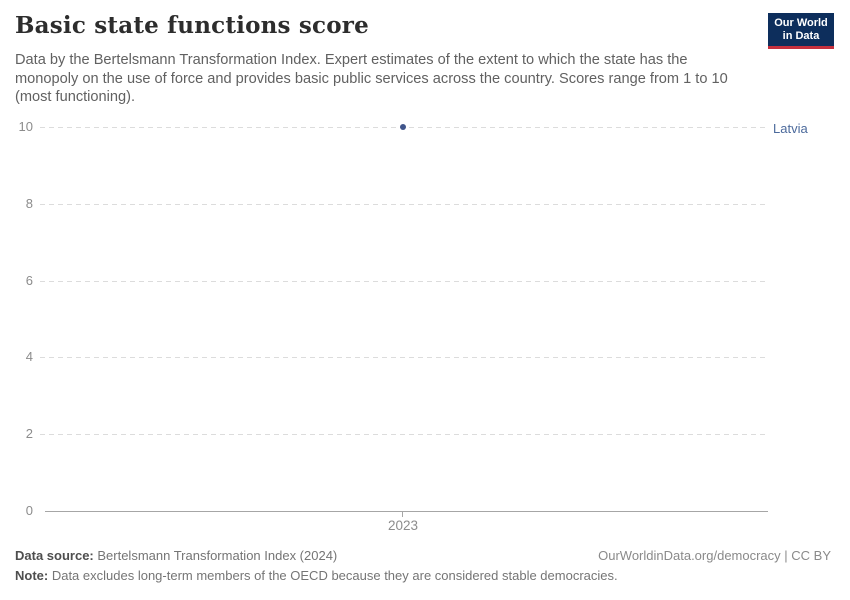  I want to click on x-axis-tick-mark, so click(402, 514).